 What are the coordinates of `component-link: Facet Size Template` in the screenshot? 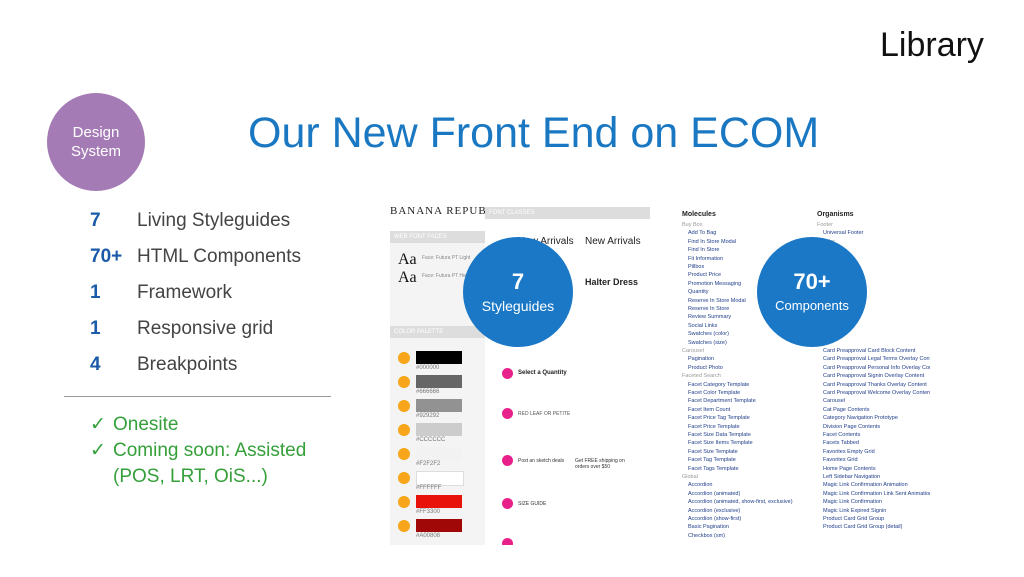 It's located at (713, 451).